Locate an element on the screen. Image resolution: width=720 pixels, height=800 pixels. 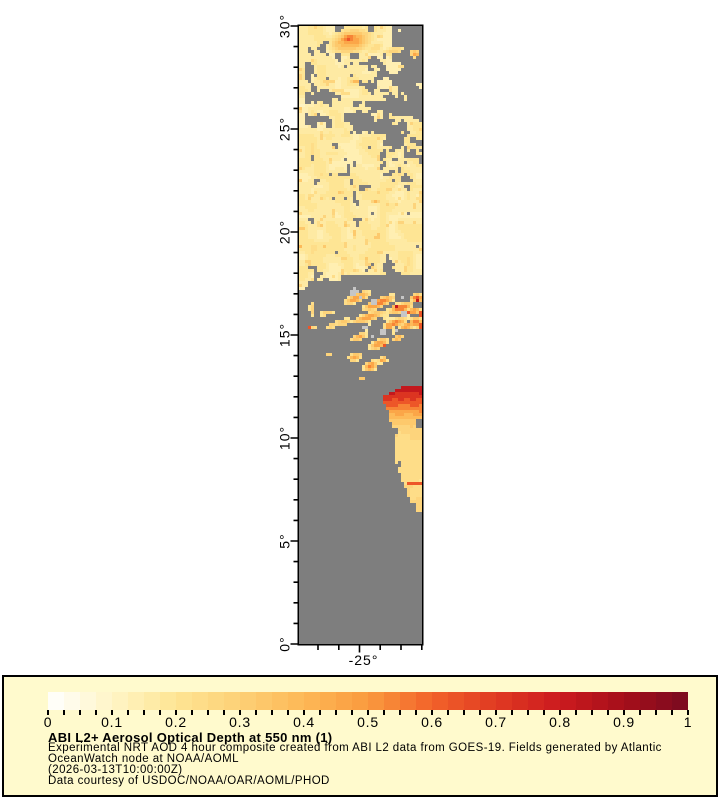
svg-text: 30° is located at coordinates (285, 26).